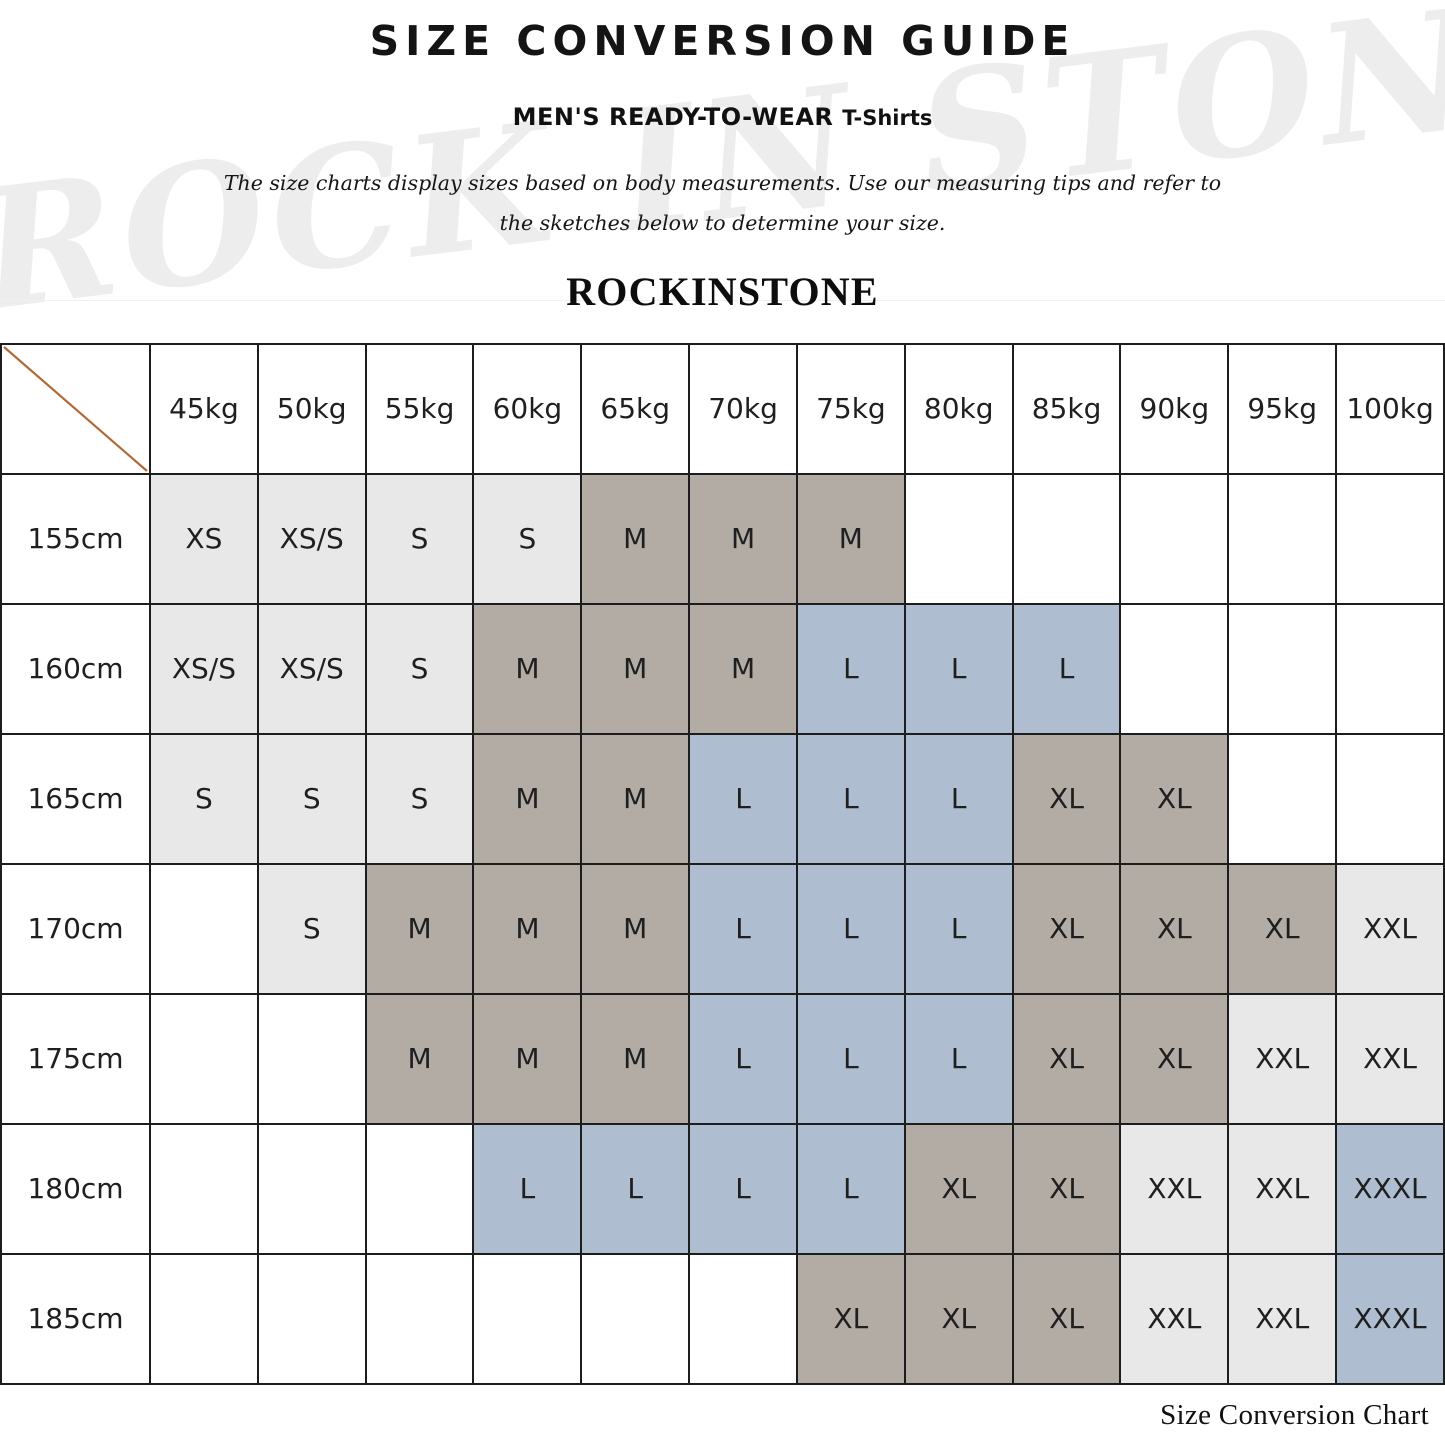  Describe the element at coordinates (75, 928) in the screenshot. I see `row-header-height: 170cm` at that location.